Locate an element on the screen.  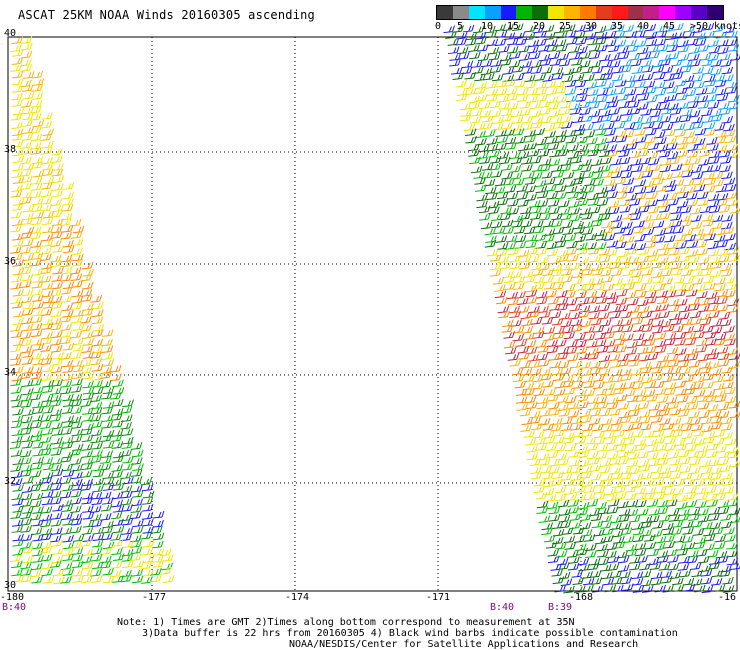
legend-tick-label: 40 is located at coordinates (643, 26).